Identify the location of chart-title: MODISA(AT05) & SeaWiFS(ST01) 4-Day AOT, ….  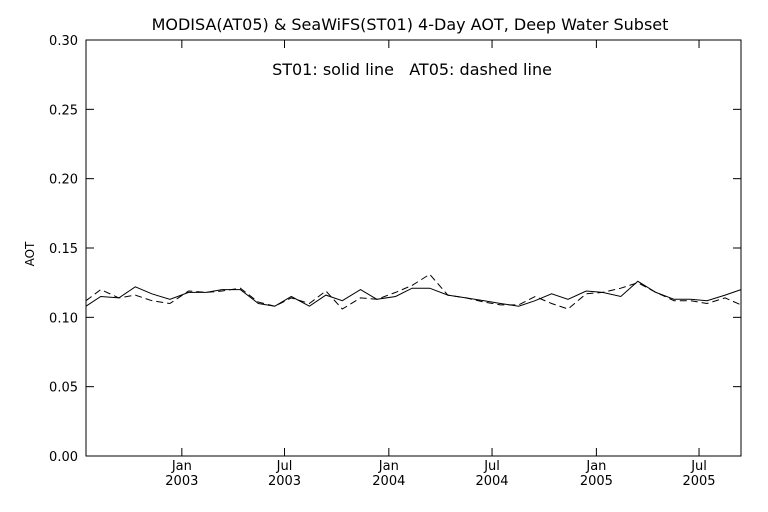
(410, 24).